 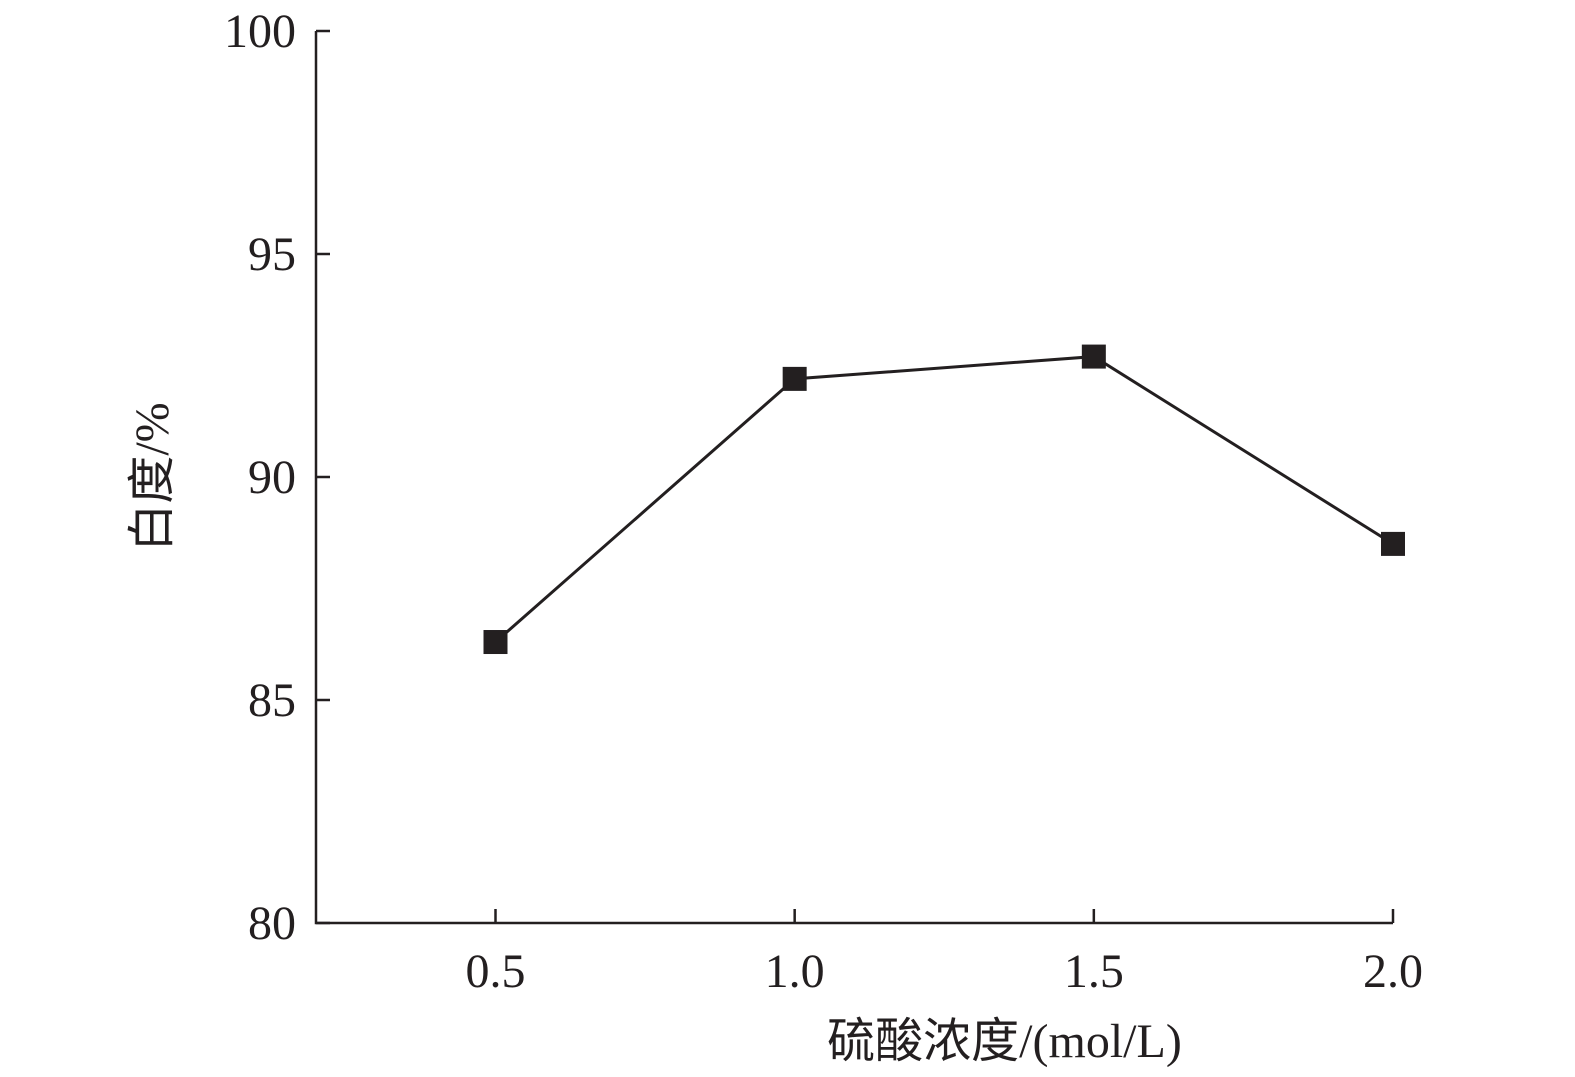 I want to click on x-tick-label: 0.5, so click(x=496, y=971).